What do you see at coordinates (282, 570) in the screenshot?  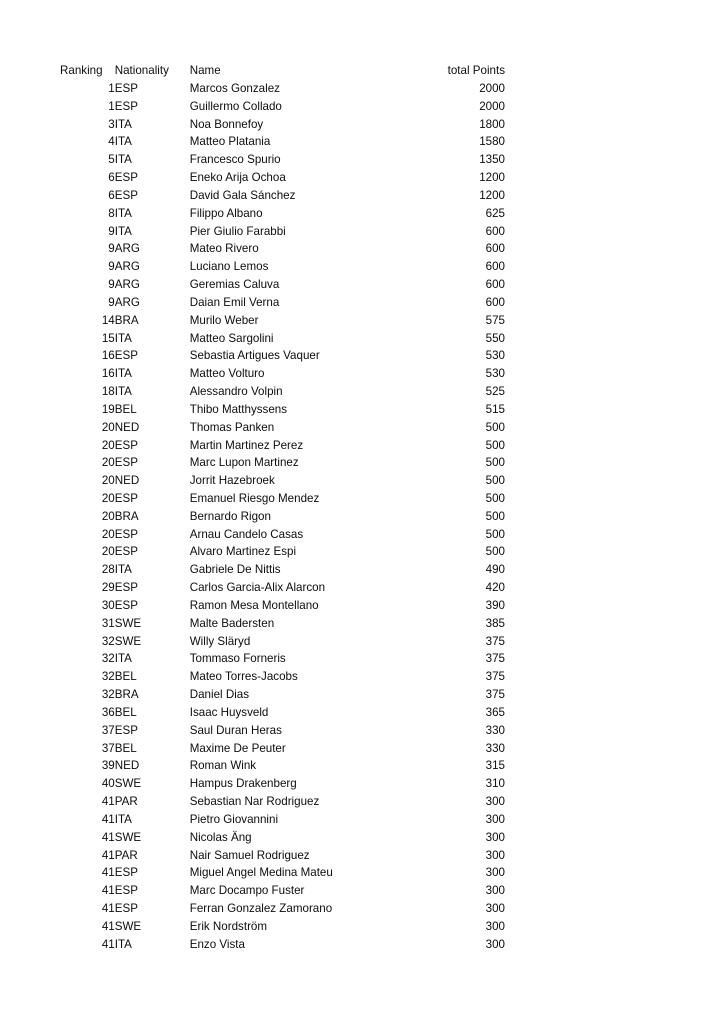 I see `table-row: 28 ITA Gabriele De Nittis 490` at bounding box center [282, 570].